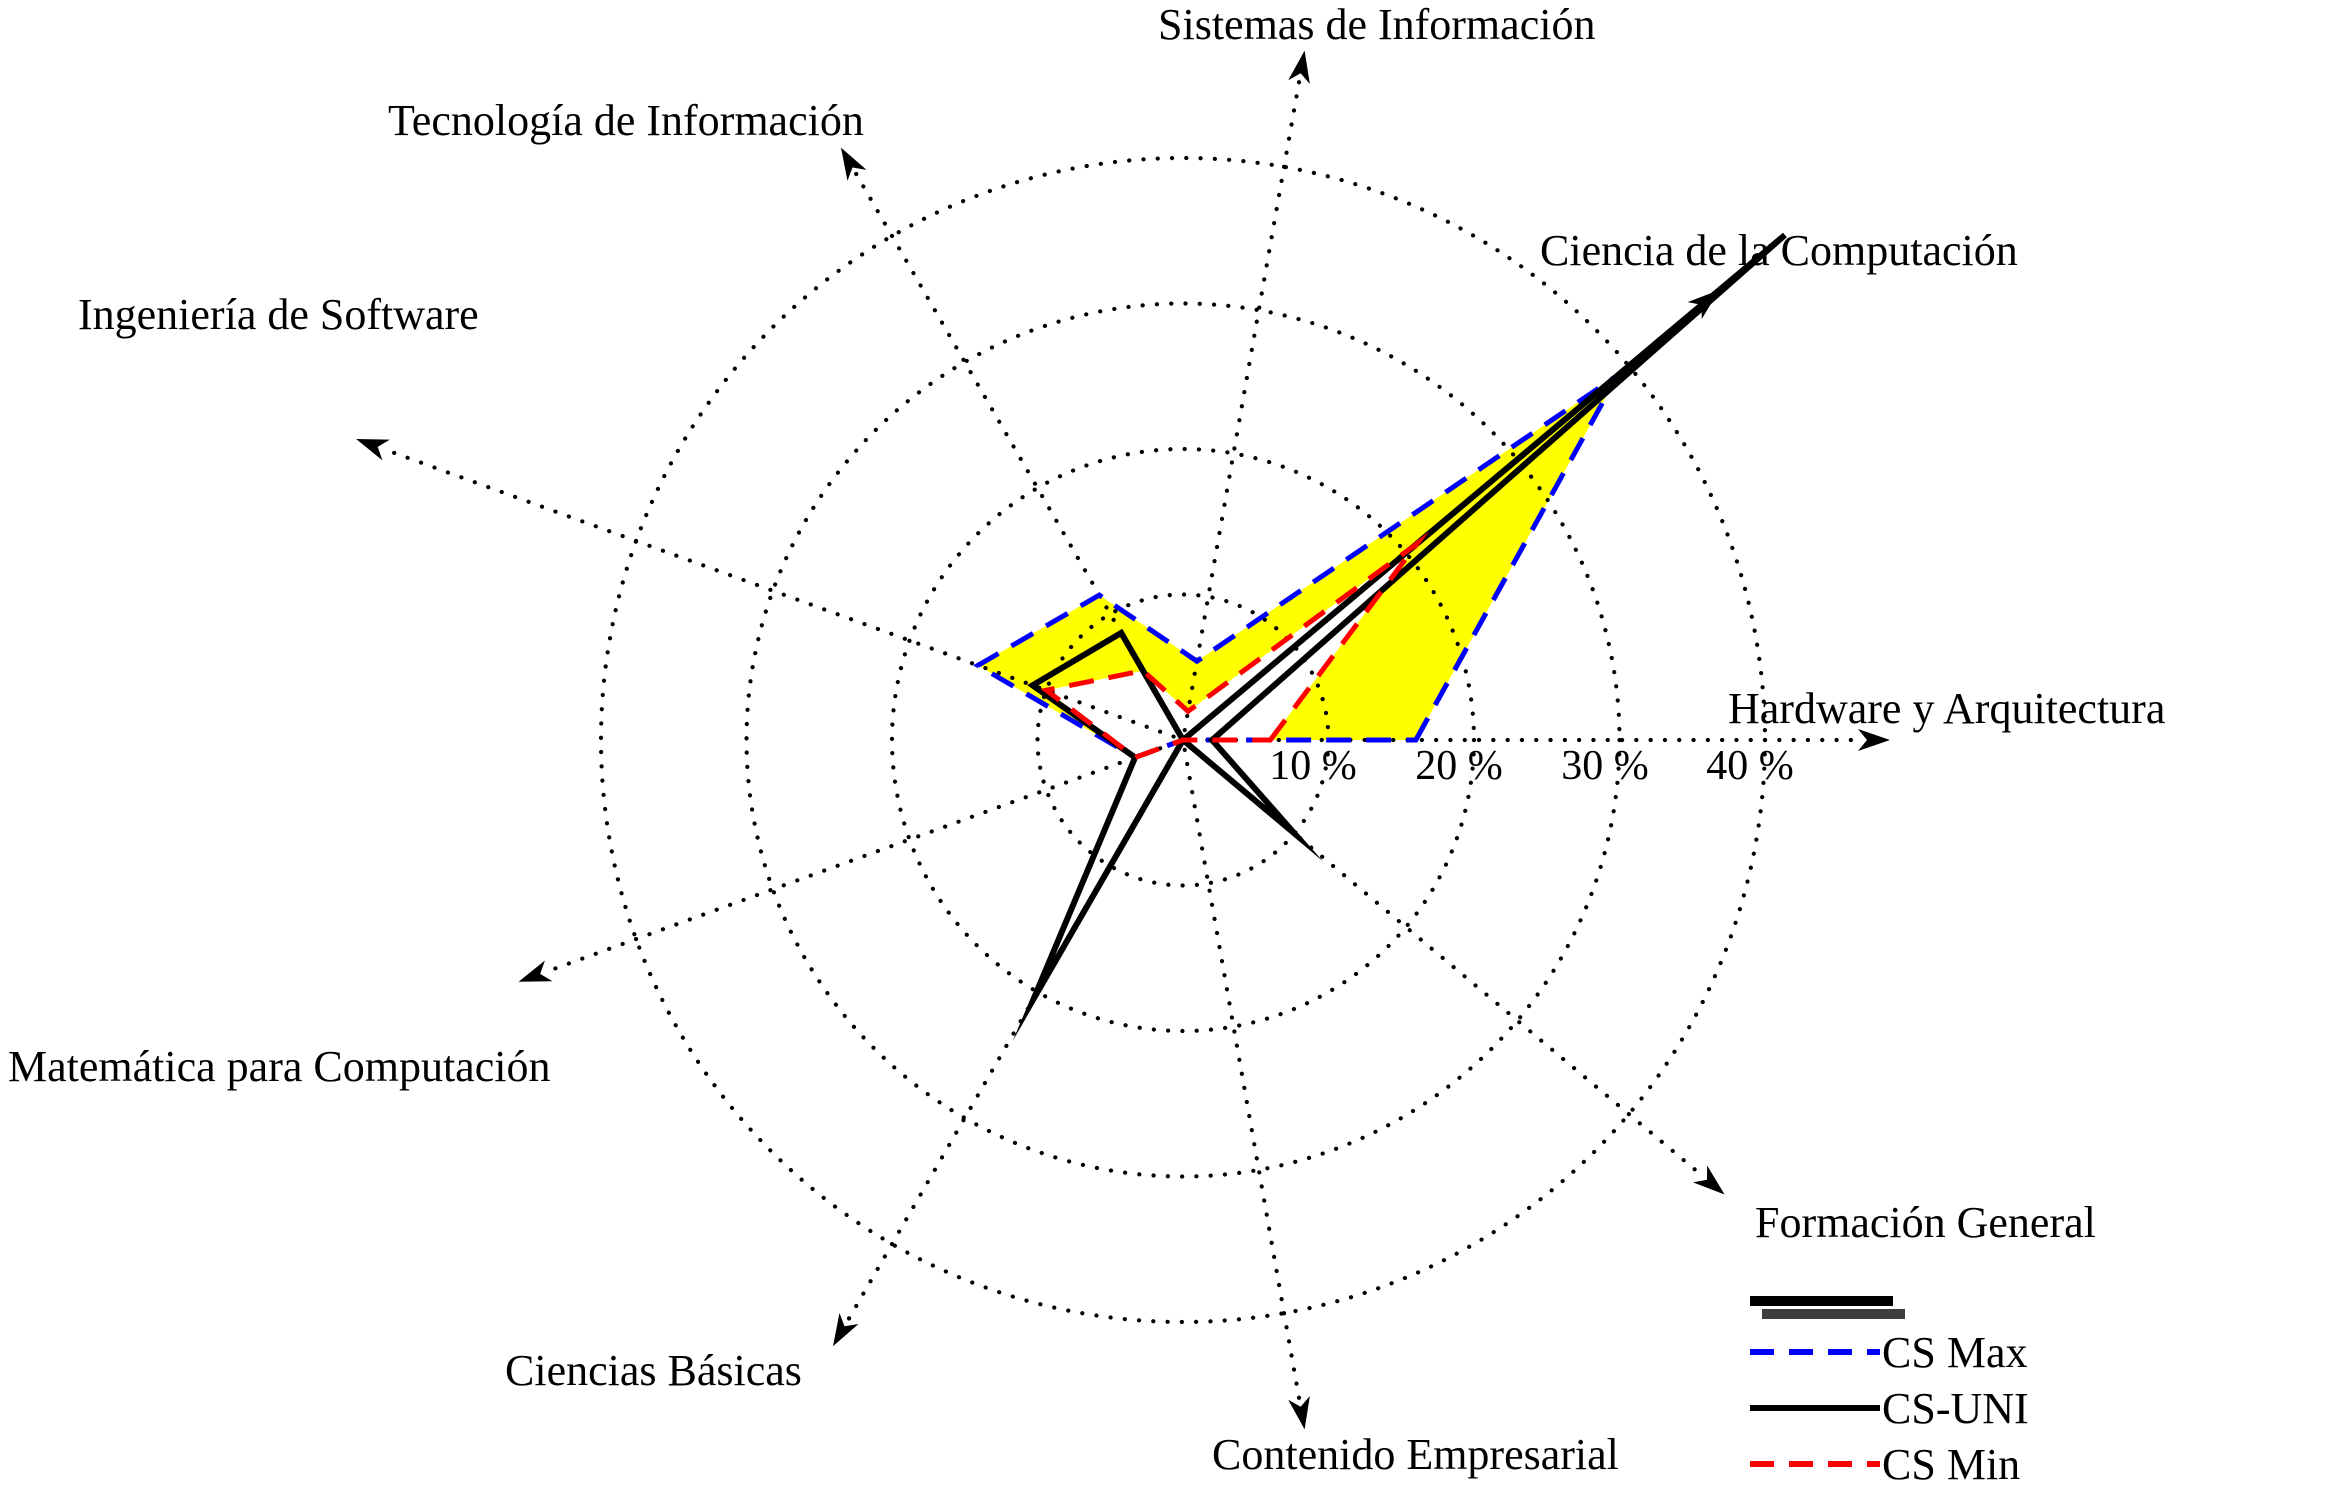 The width and height of the screenshot is (2339, 1489). I want to click on legend-item-cs-uni: CS-UNI, so click(1889, 1408).